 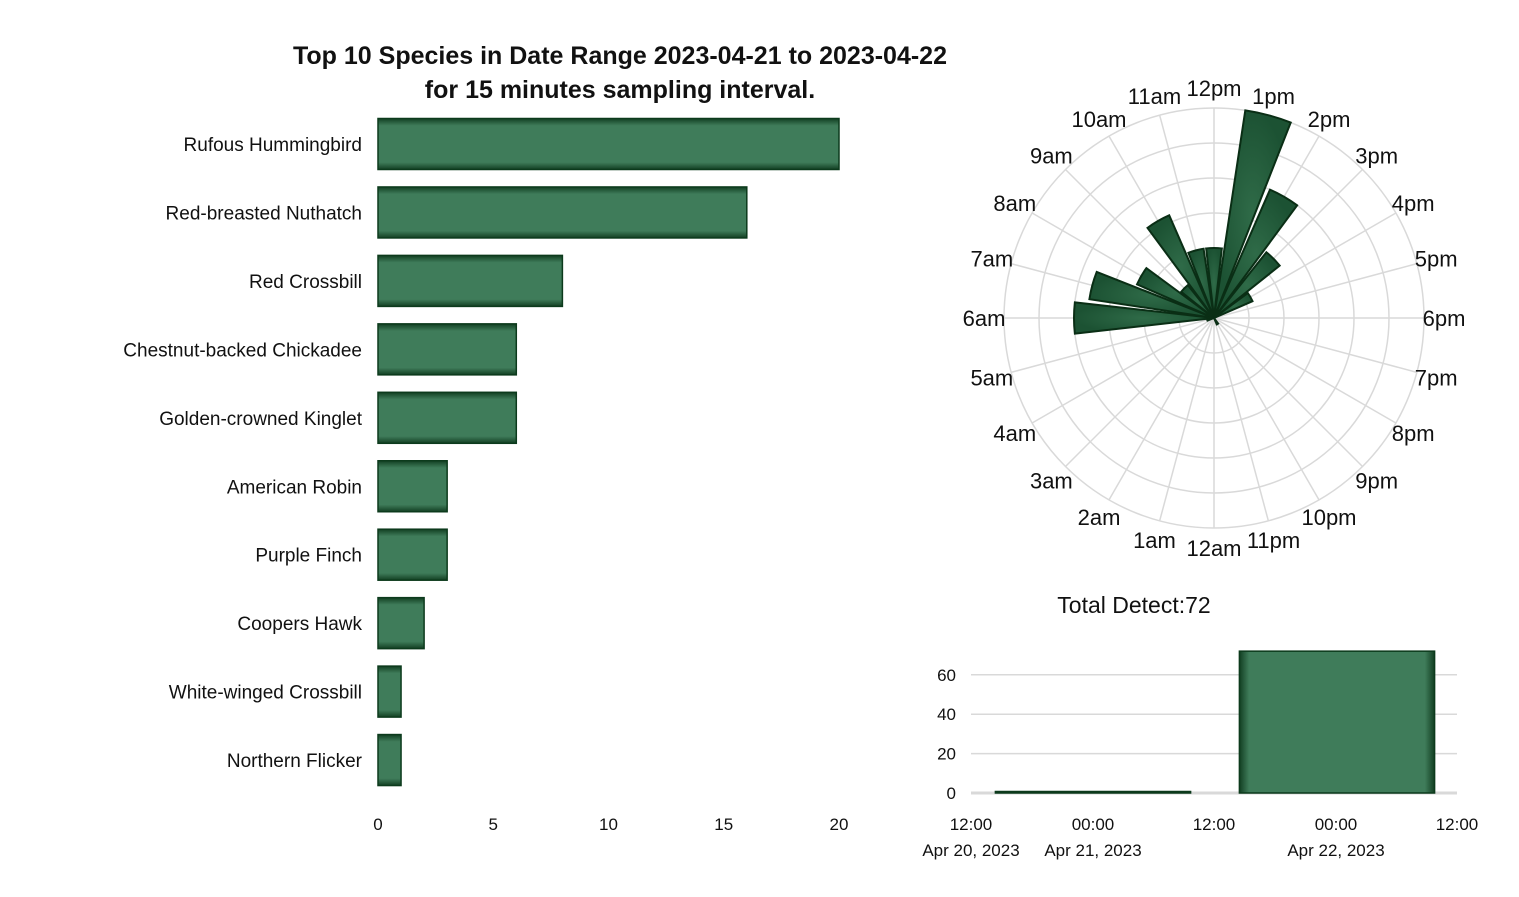 I want to click on y-tick-label: 0, so click(x=951, y=793).